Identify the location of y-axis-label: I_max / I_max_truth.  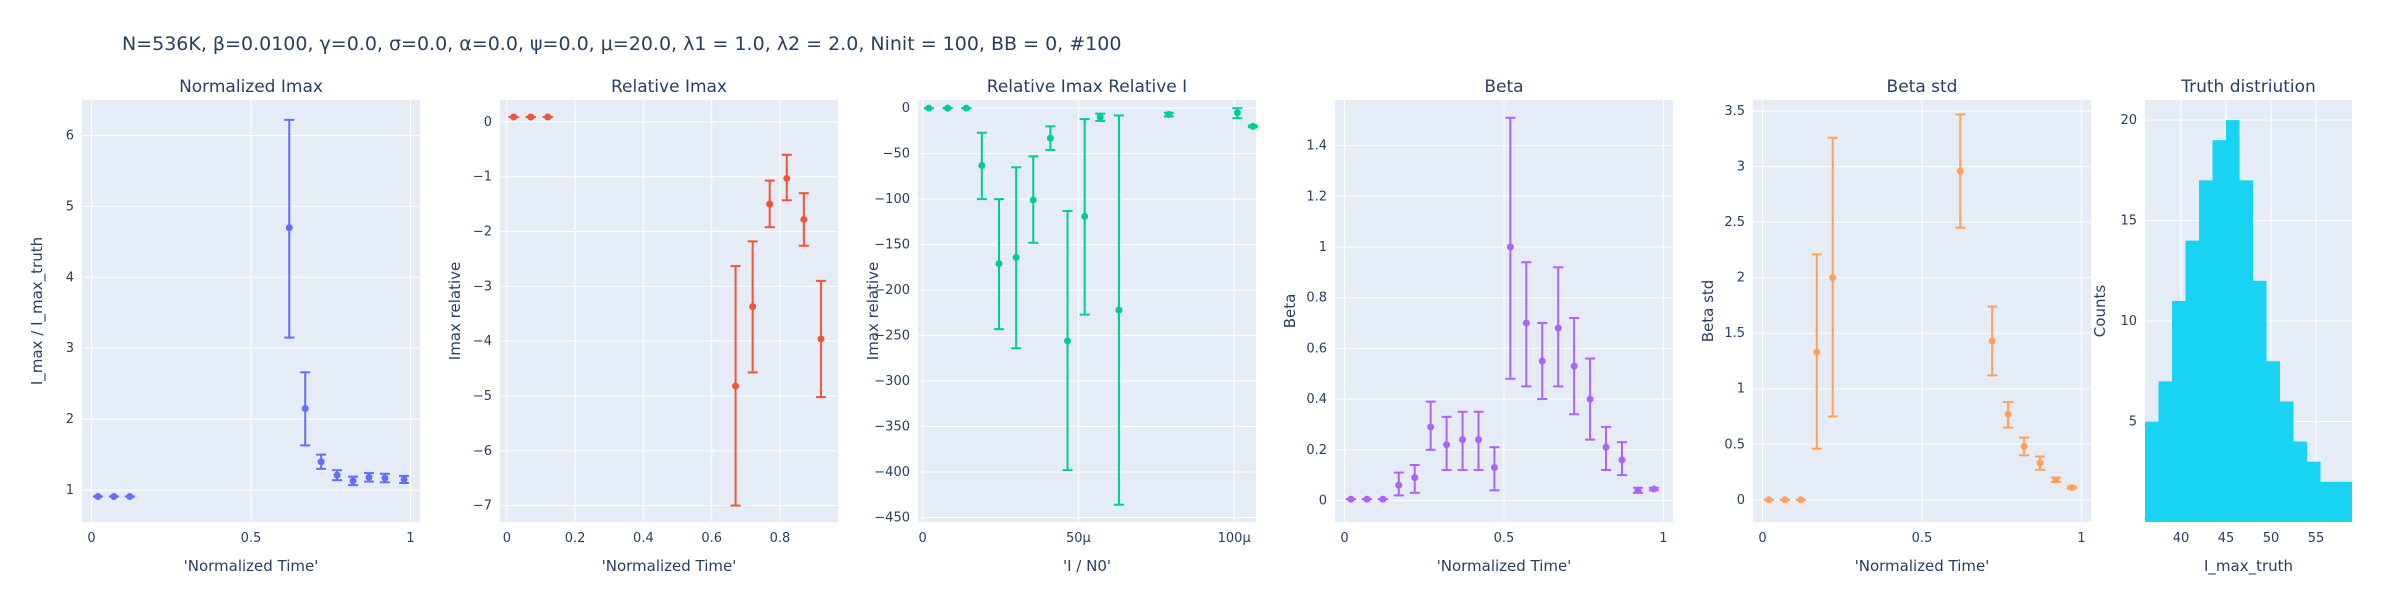
(37, 311).